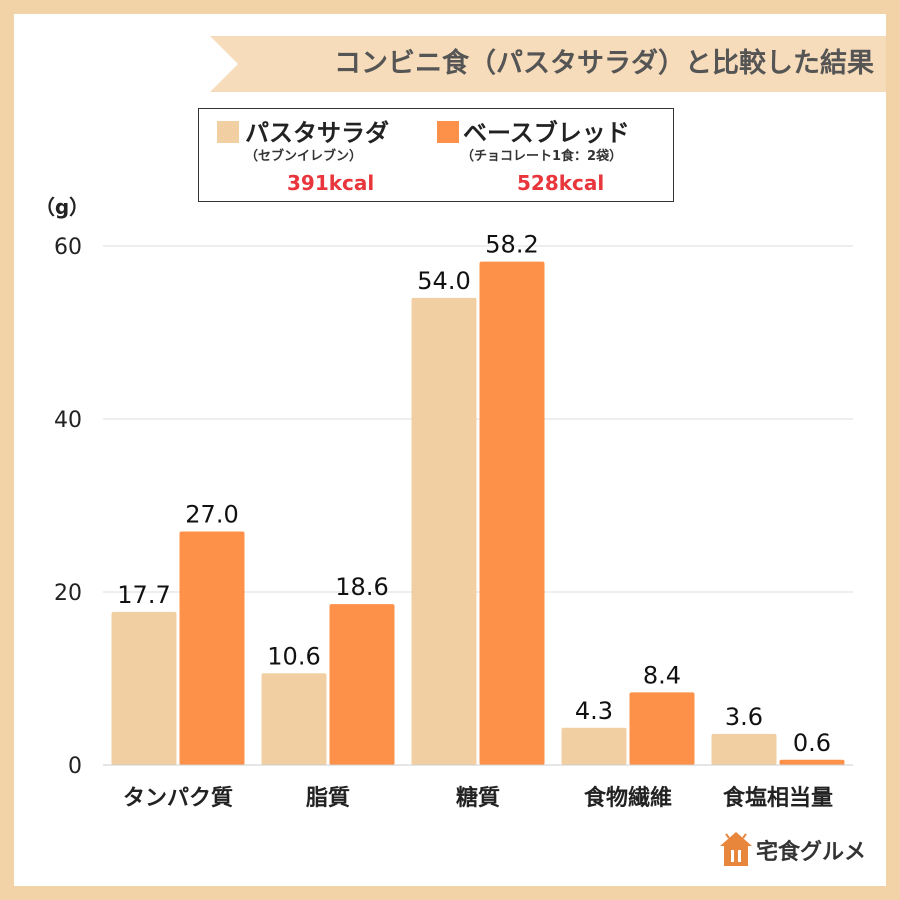 Image resolution: width=900 pixels, height=900 pixels. I want to click on legend-sub-base-bread: （チョコレート1食：2袋）, so click(542, 156).